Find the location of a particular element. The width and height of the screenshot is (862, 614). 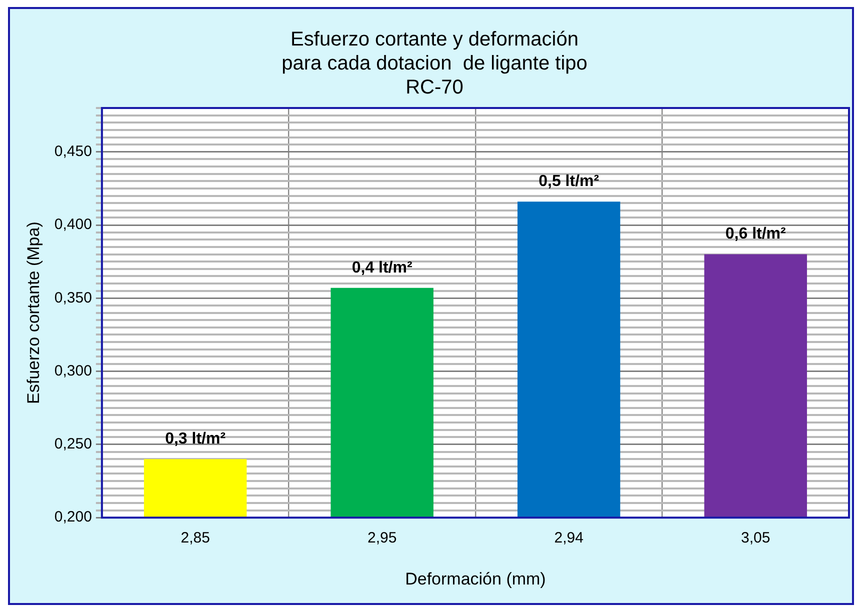

y-tick-label: 0,200 is located at coordinates (73, 517).